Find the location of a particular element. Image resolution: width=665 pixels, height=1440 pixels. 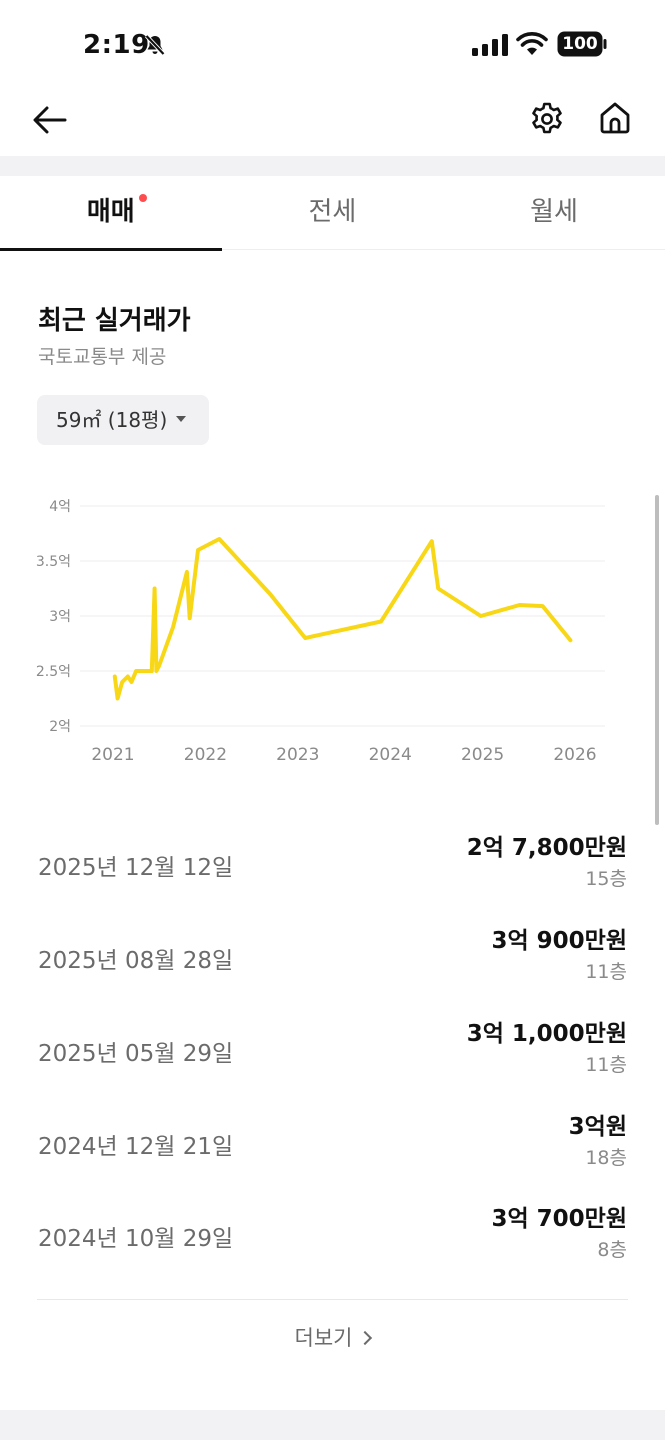

transaction-date: 2025년 08월 28일 is located at coordinates (136, 961).